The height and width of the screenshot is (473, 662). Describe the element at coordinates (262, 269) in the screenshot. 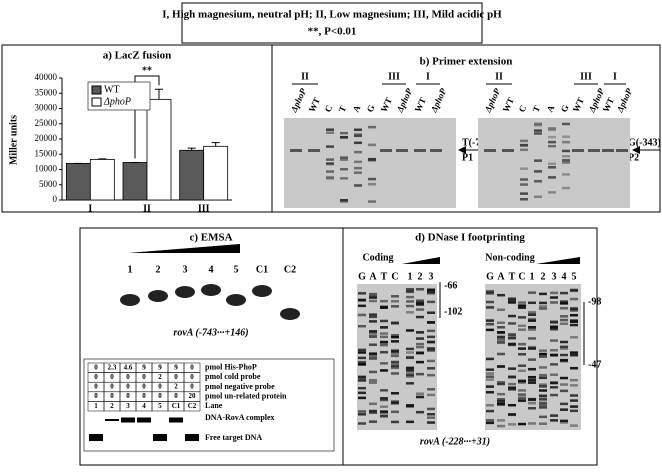

I see `lane-label: C1` at that location.